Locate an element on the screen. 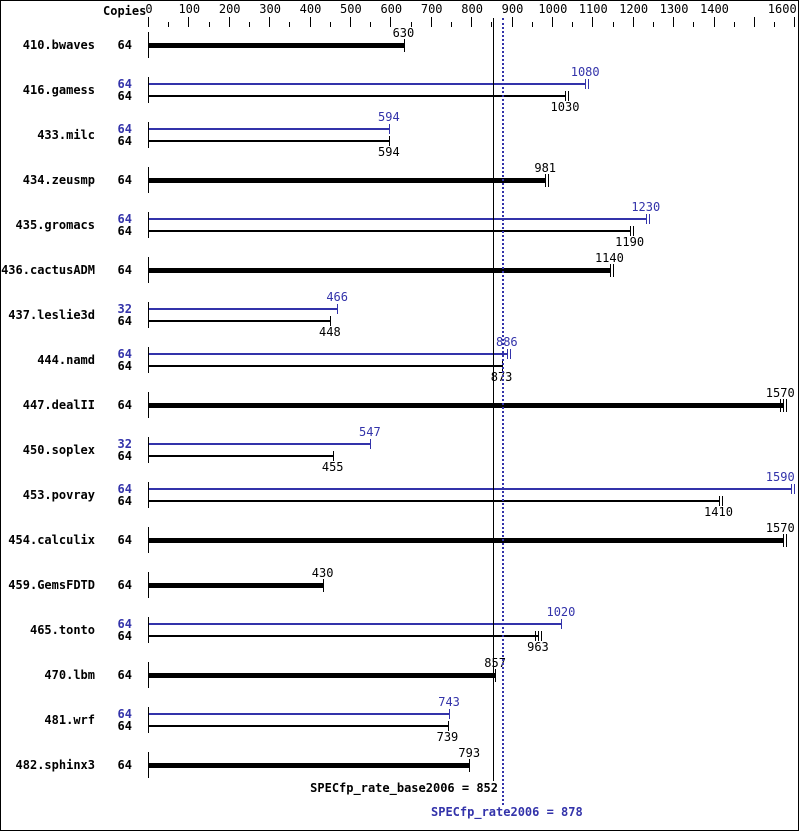  benchmark-name-label: 453.povray is located at coordinates (58, 495).